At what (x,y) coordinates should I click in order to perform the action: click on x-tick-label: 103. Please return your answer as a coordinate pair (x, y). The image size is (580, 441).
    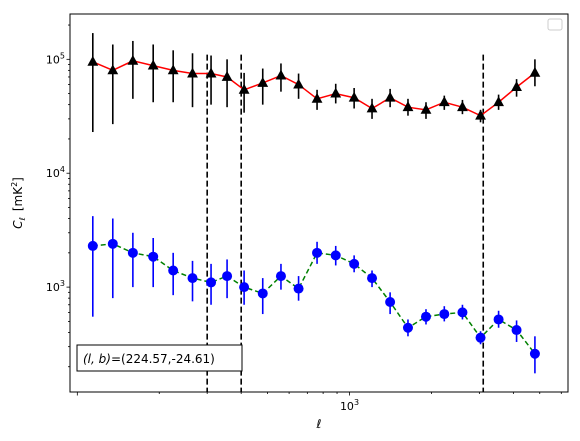
    Looking at the image, I should click on (349, 405).